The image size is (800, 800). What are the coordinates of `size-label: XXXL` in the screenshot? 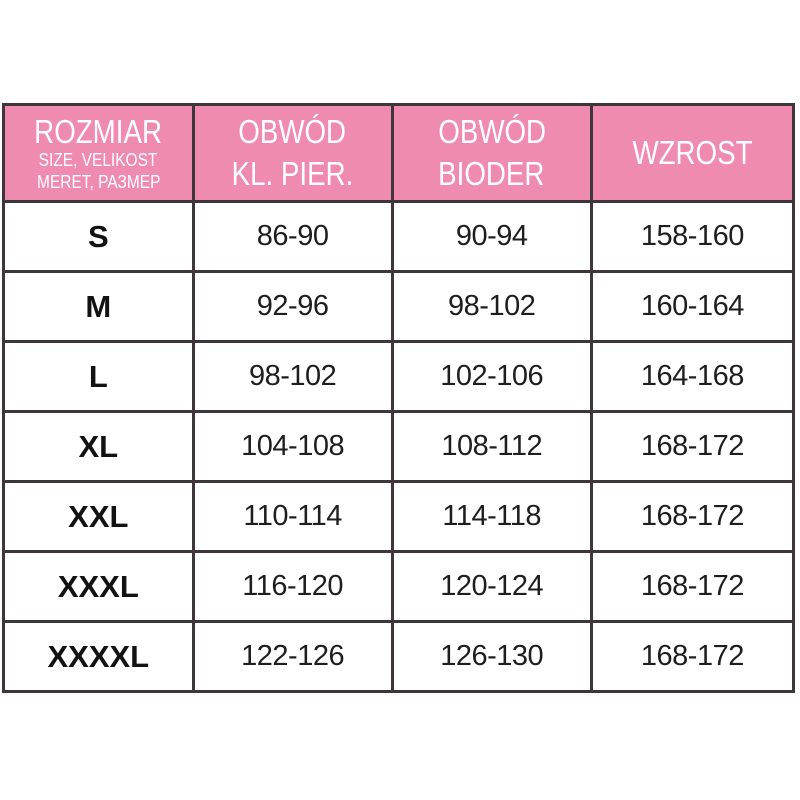 It's located at (98, 586).